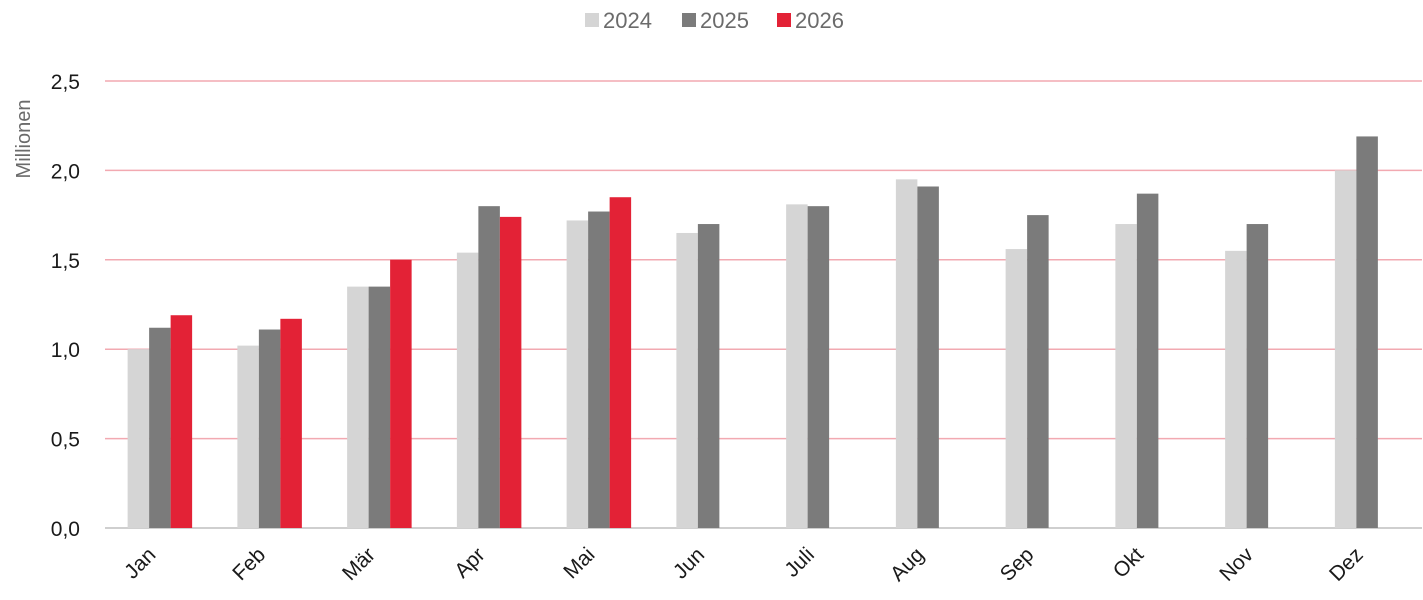 The height and width of the screenshot is (600, 1423). I want to click on x-tick-label: Dez, so click(1346, 564).